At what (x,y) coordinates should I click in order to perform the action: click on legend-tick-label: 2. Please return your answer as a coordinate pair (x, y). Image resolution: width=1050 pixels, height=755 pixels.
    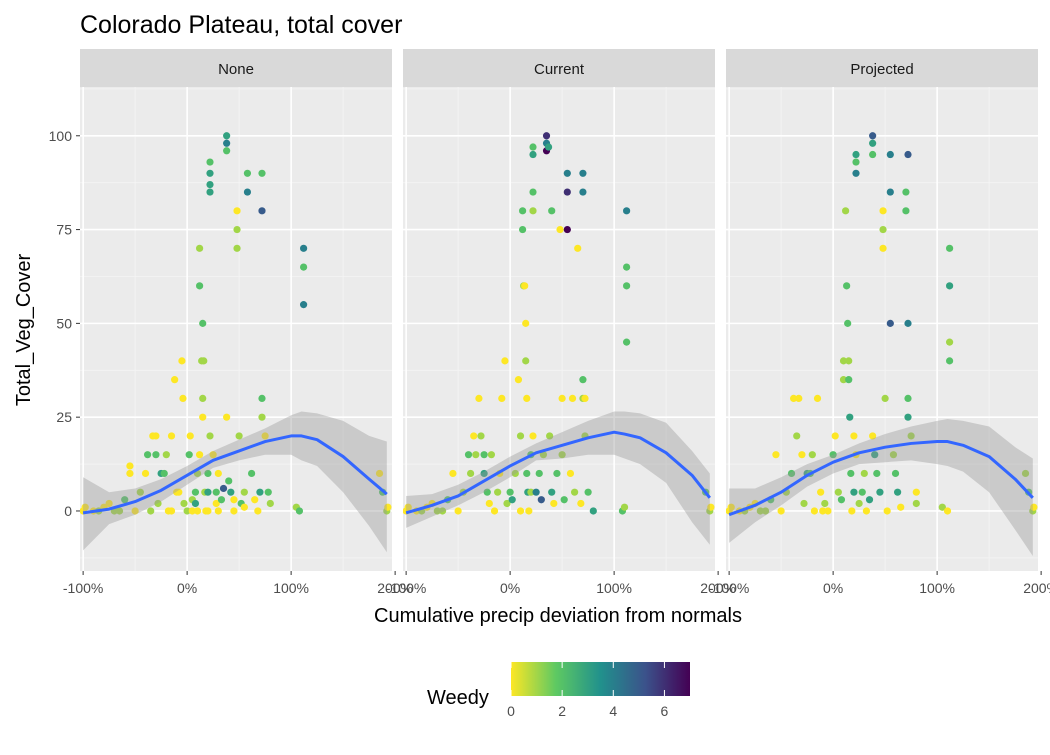
    Looking at the image, I should click on (562, 711).